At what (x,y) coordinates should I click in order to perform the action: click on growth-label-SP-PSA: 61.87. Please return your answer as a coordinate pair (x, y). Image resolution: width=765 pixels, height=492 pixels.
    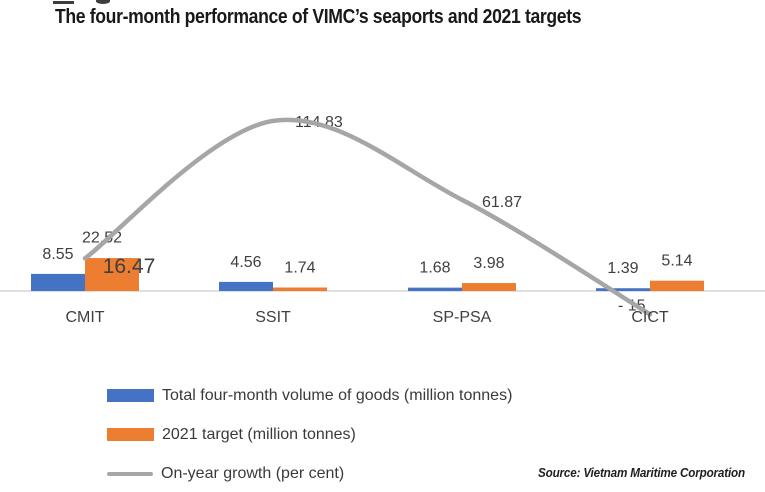
    Looking at the image, I should click on (502, 202).